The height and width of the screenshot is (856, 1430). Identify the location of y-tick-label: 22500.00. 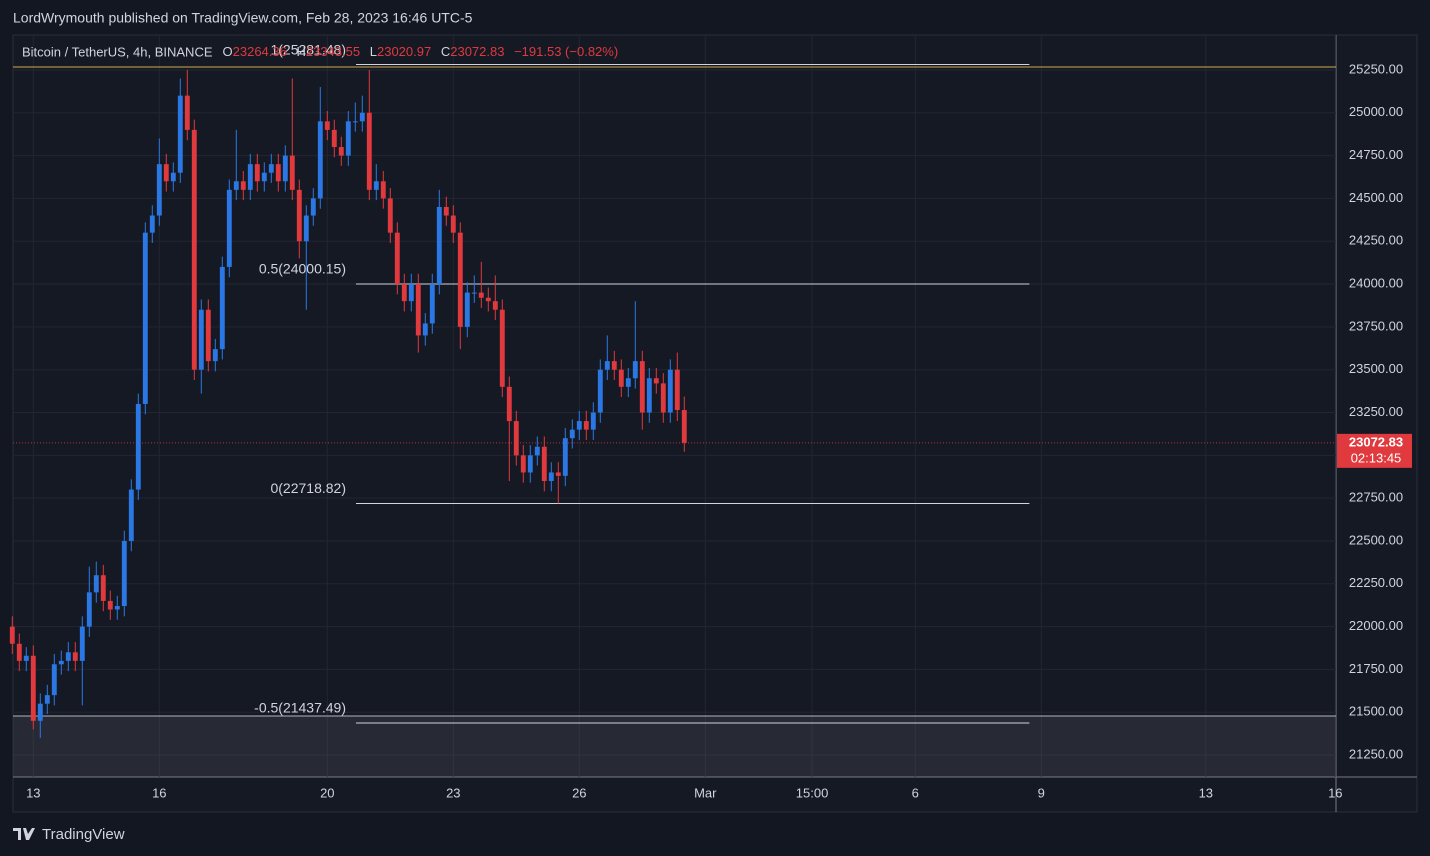
(1376, 539).